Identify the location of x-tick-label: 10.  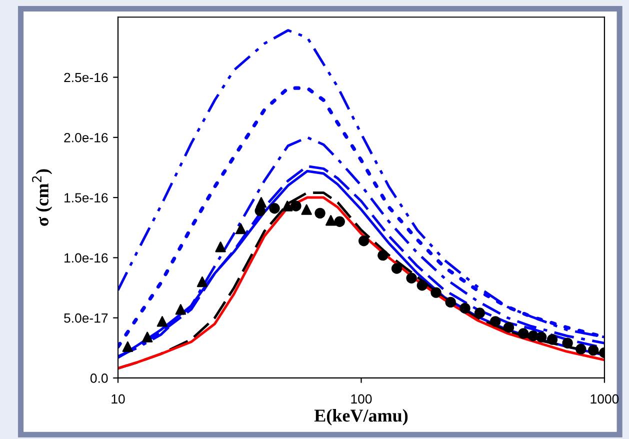
(118, 399).